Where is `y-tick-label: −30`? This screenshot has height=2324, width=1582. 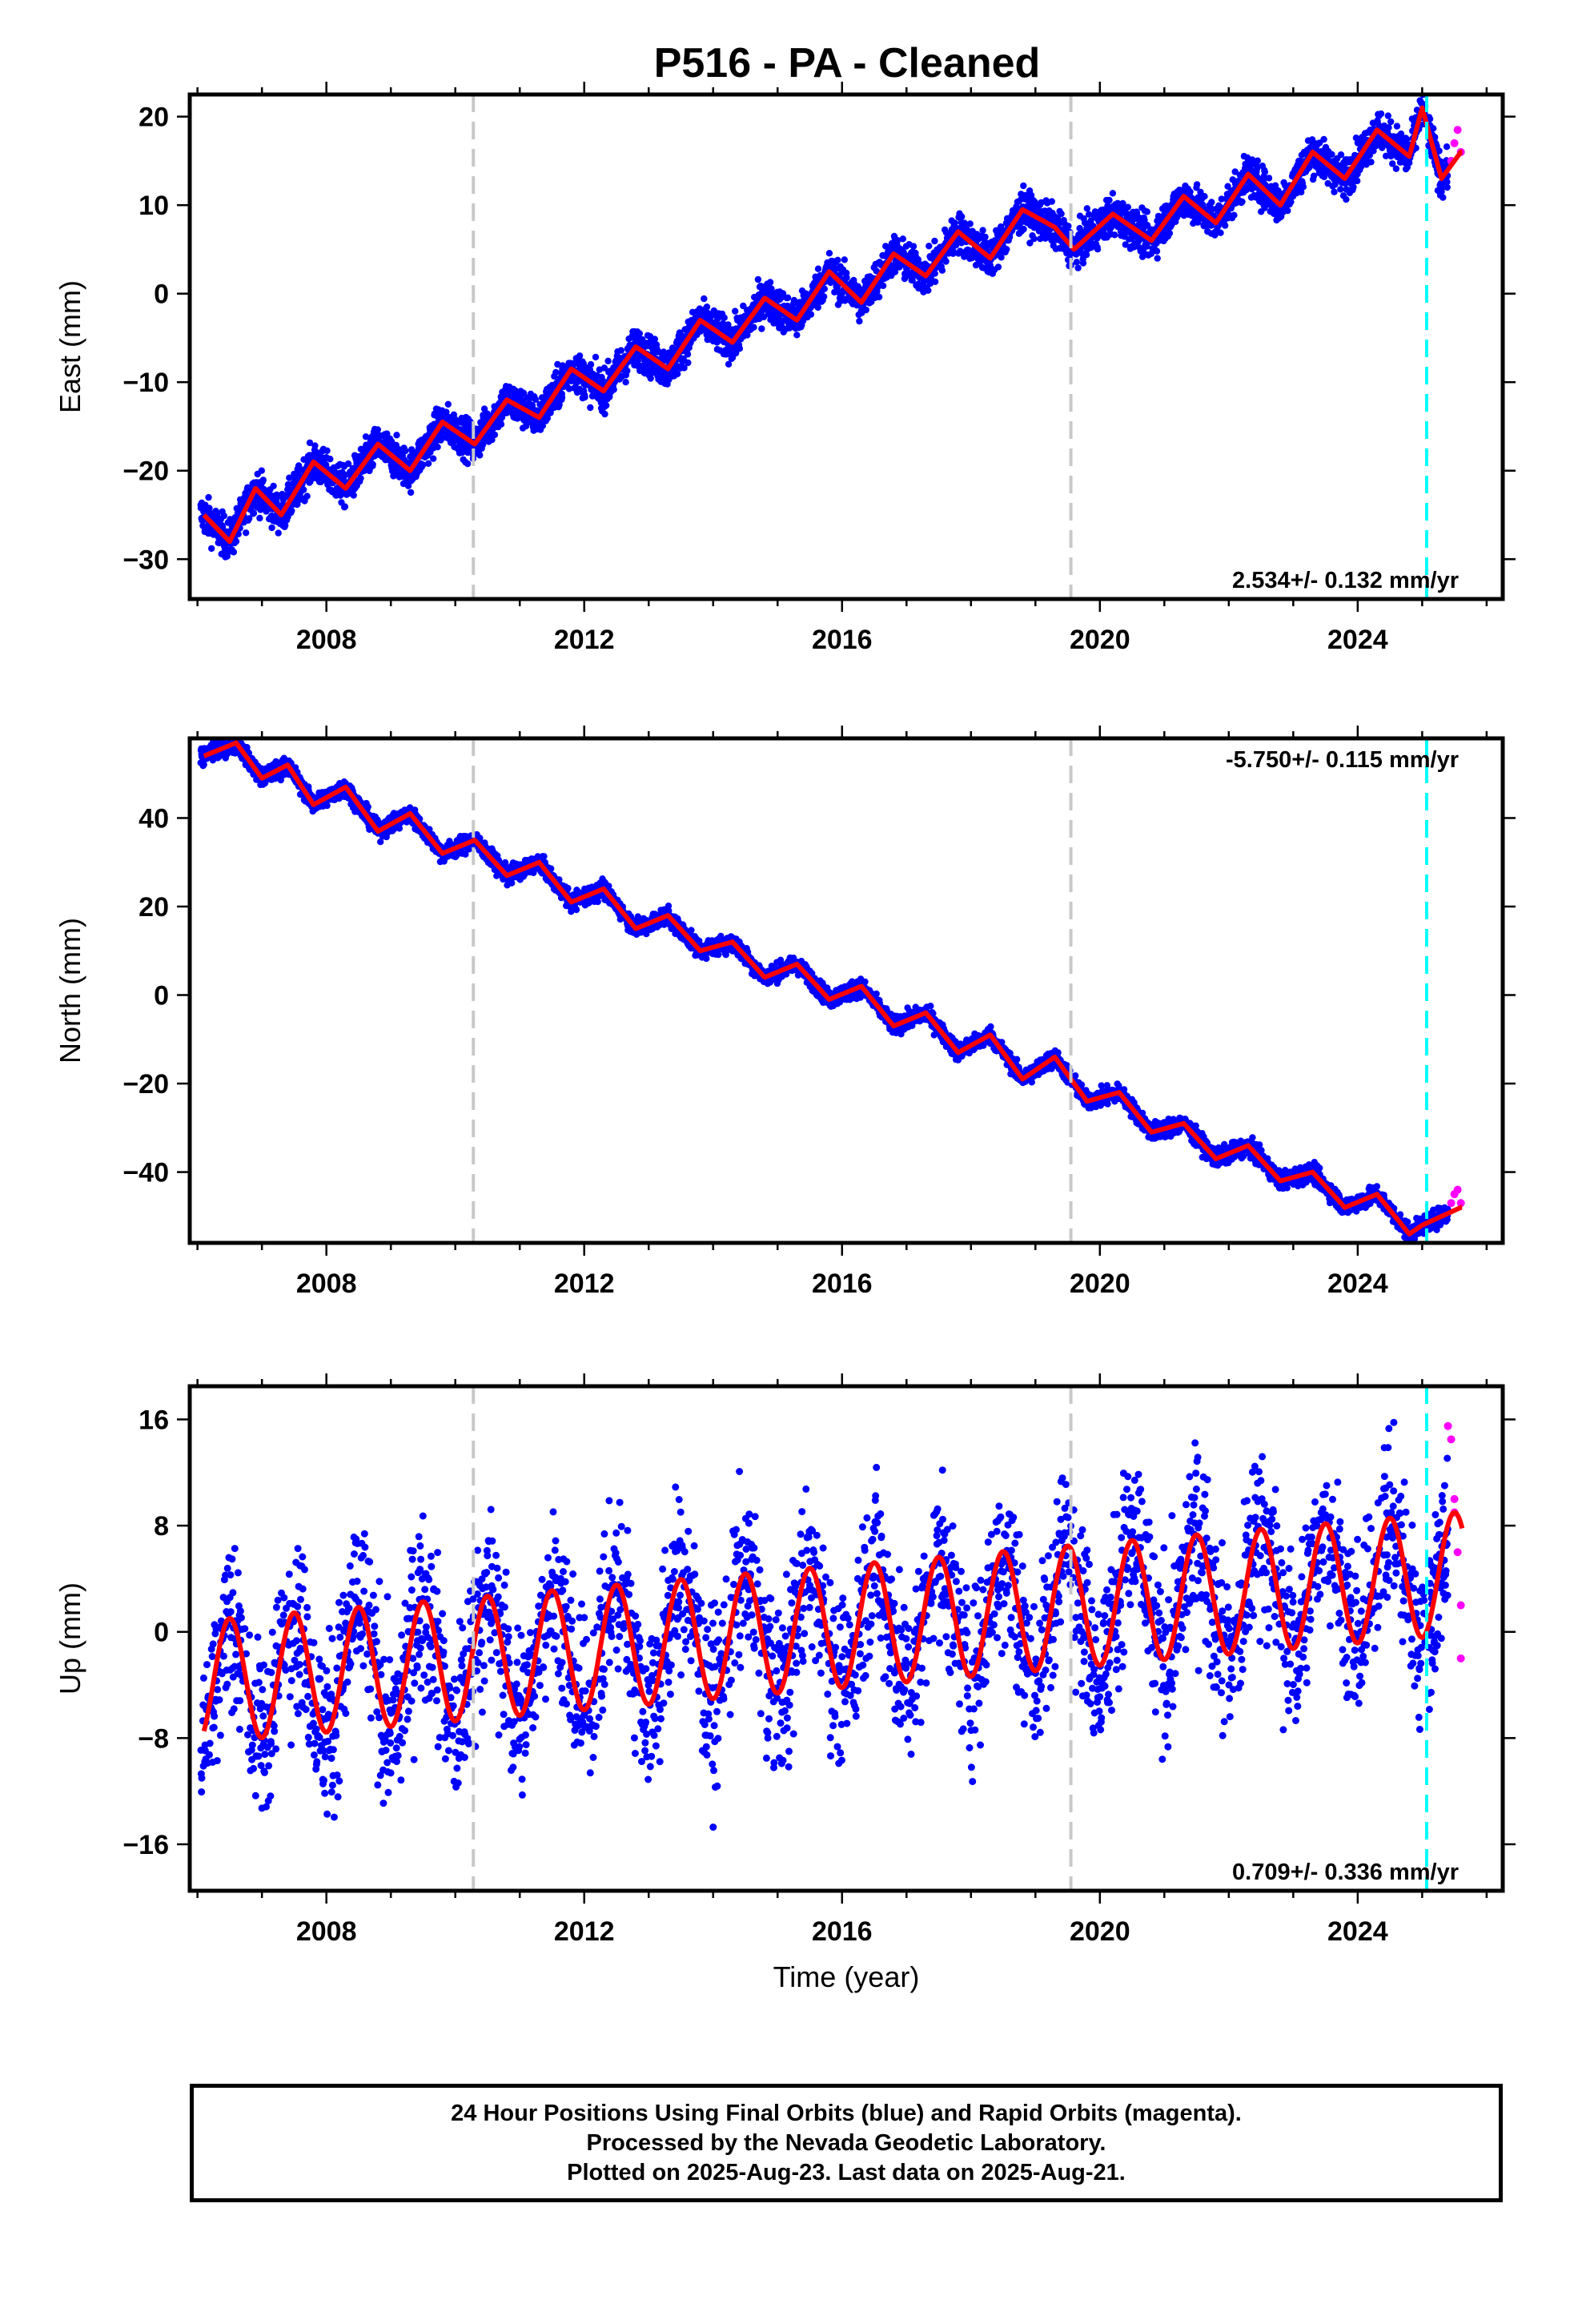
y-tick-label: −30 is located at coordinates (145, 560).